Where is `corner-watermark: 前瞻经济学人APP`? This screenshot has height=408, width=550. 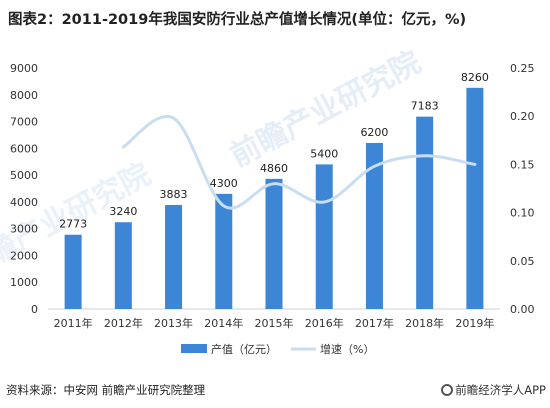
corner-watermark: 前瞻经济学人APP is located at coordinates (493, 390).